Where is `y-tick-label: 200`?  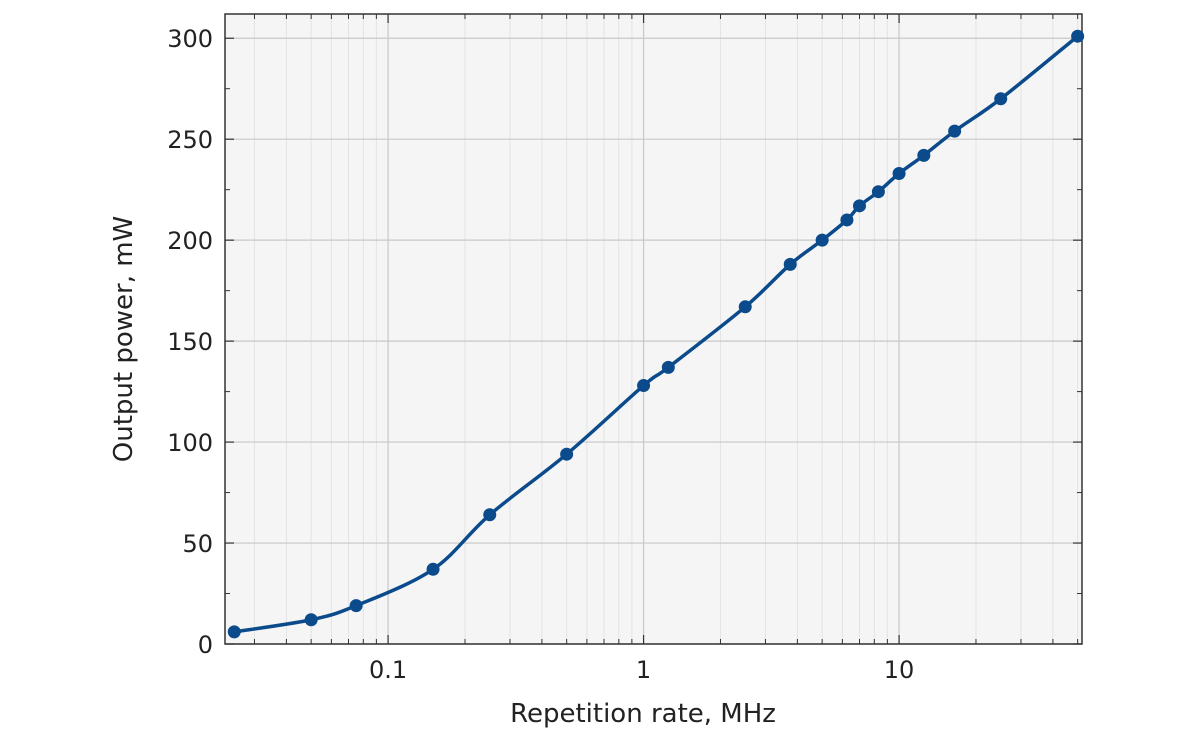 y-tick-label: 200 is located at coordinates (190, 241).